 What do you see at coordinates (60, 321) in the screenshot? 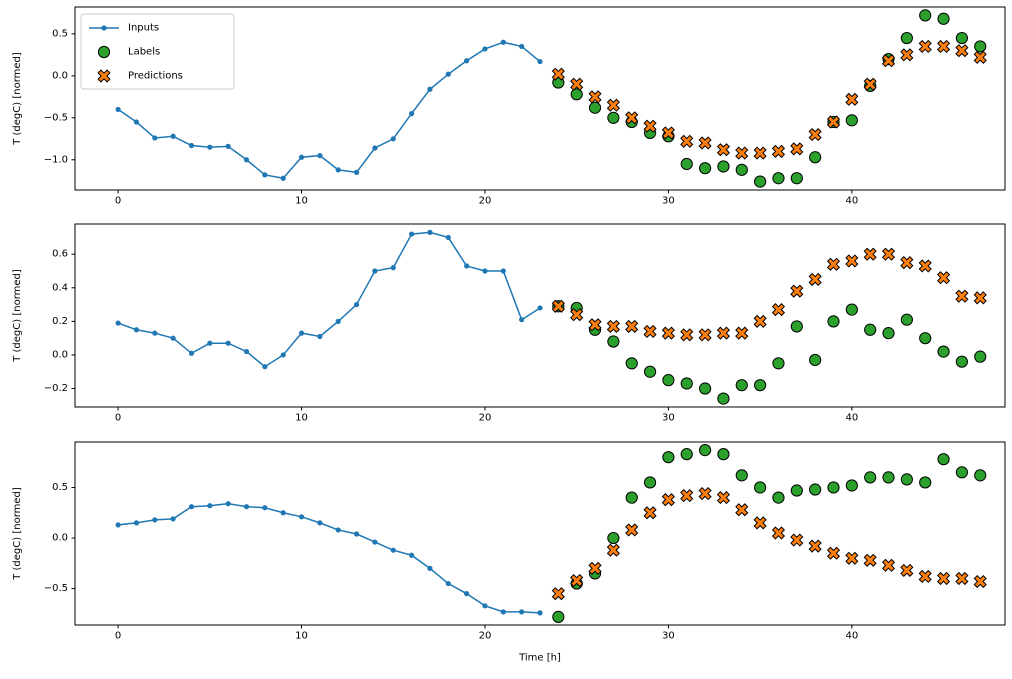
I see `y-tick-label: 0.2` at bounding box center [60, 321].